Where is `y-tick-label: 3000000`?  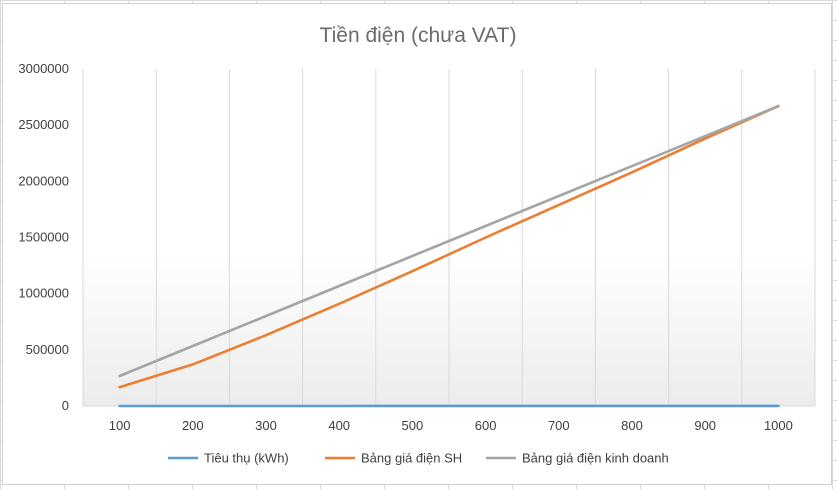
y-tick-label: 3000000 is located at coordinates (43, 68).